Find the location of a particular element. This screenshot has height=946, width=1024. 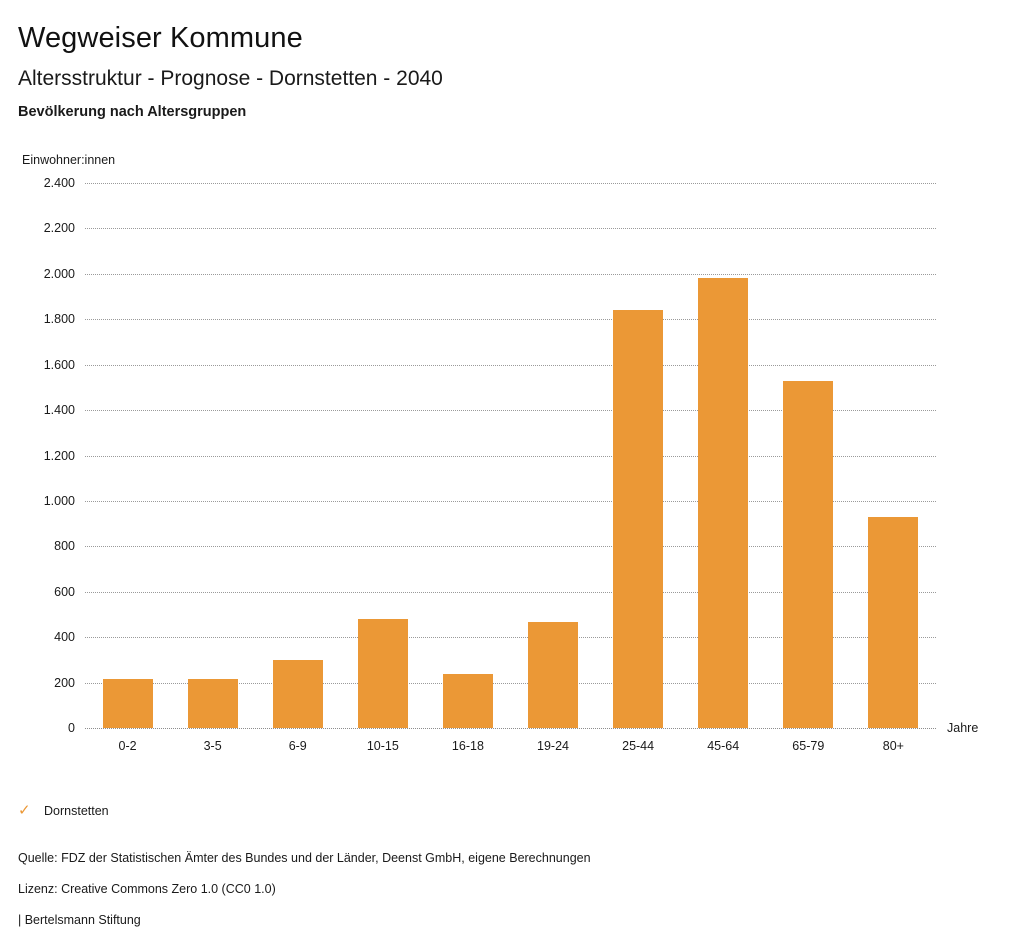

x-axis-tick-label: 80+ is located at coordinates (893, 746).